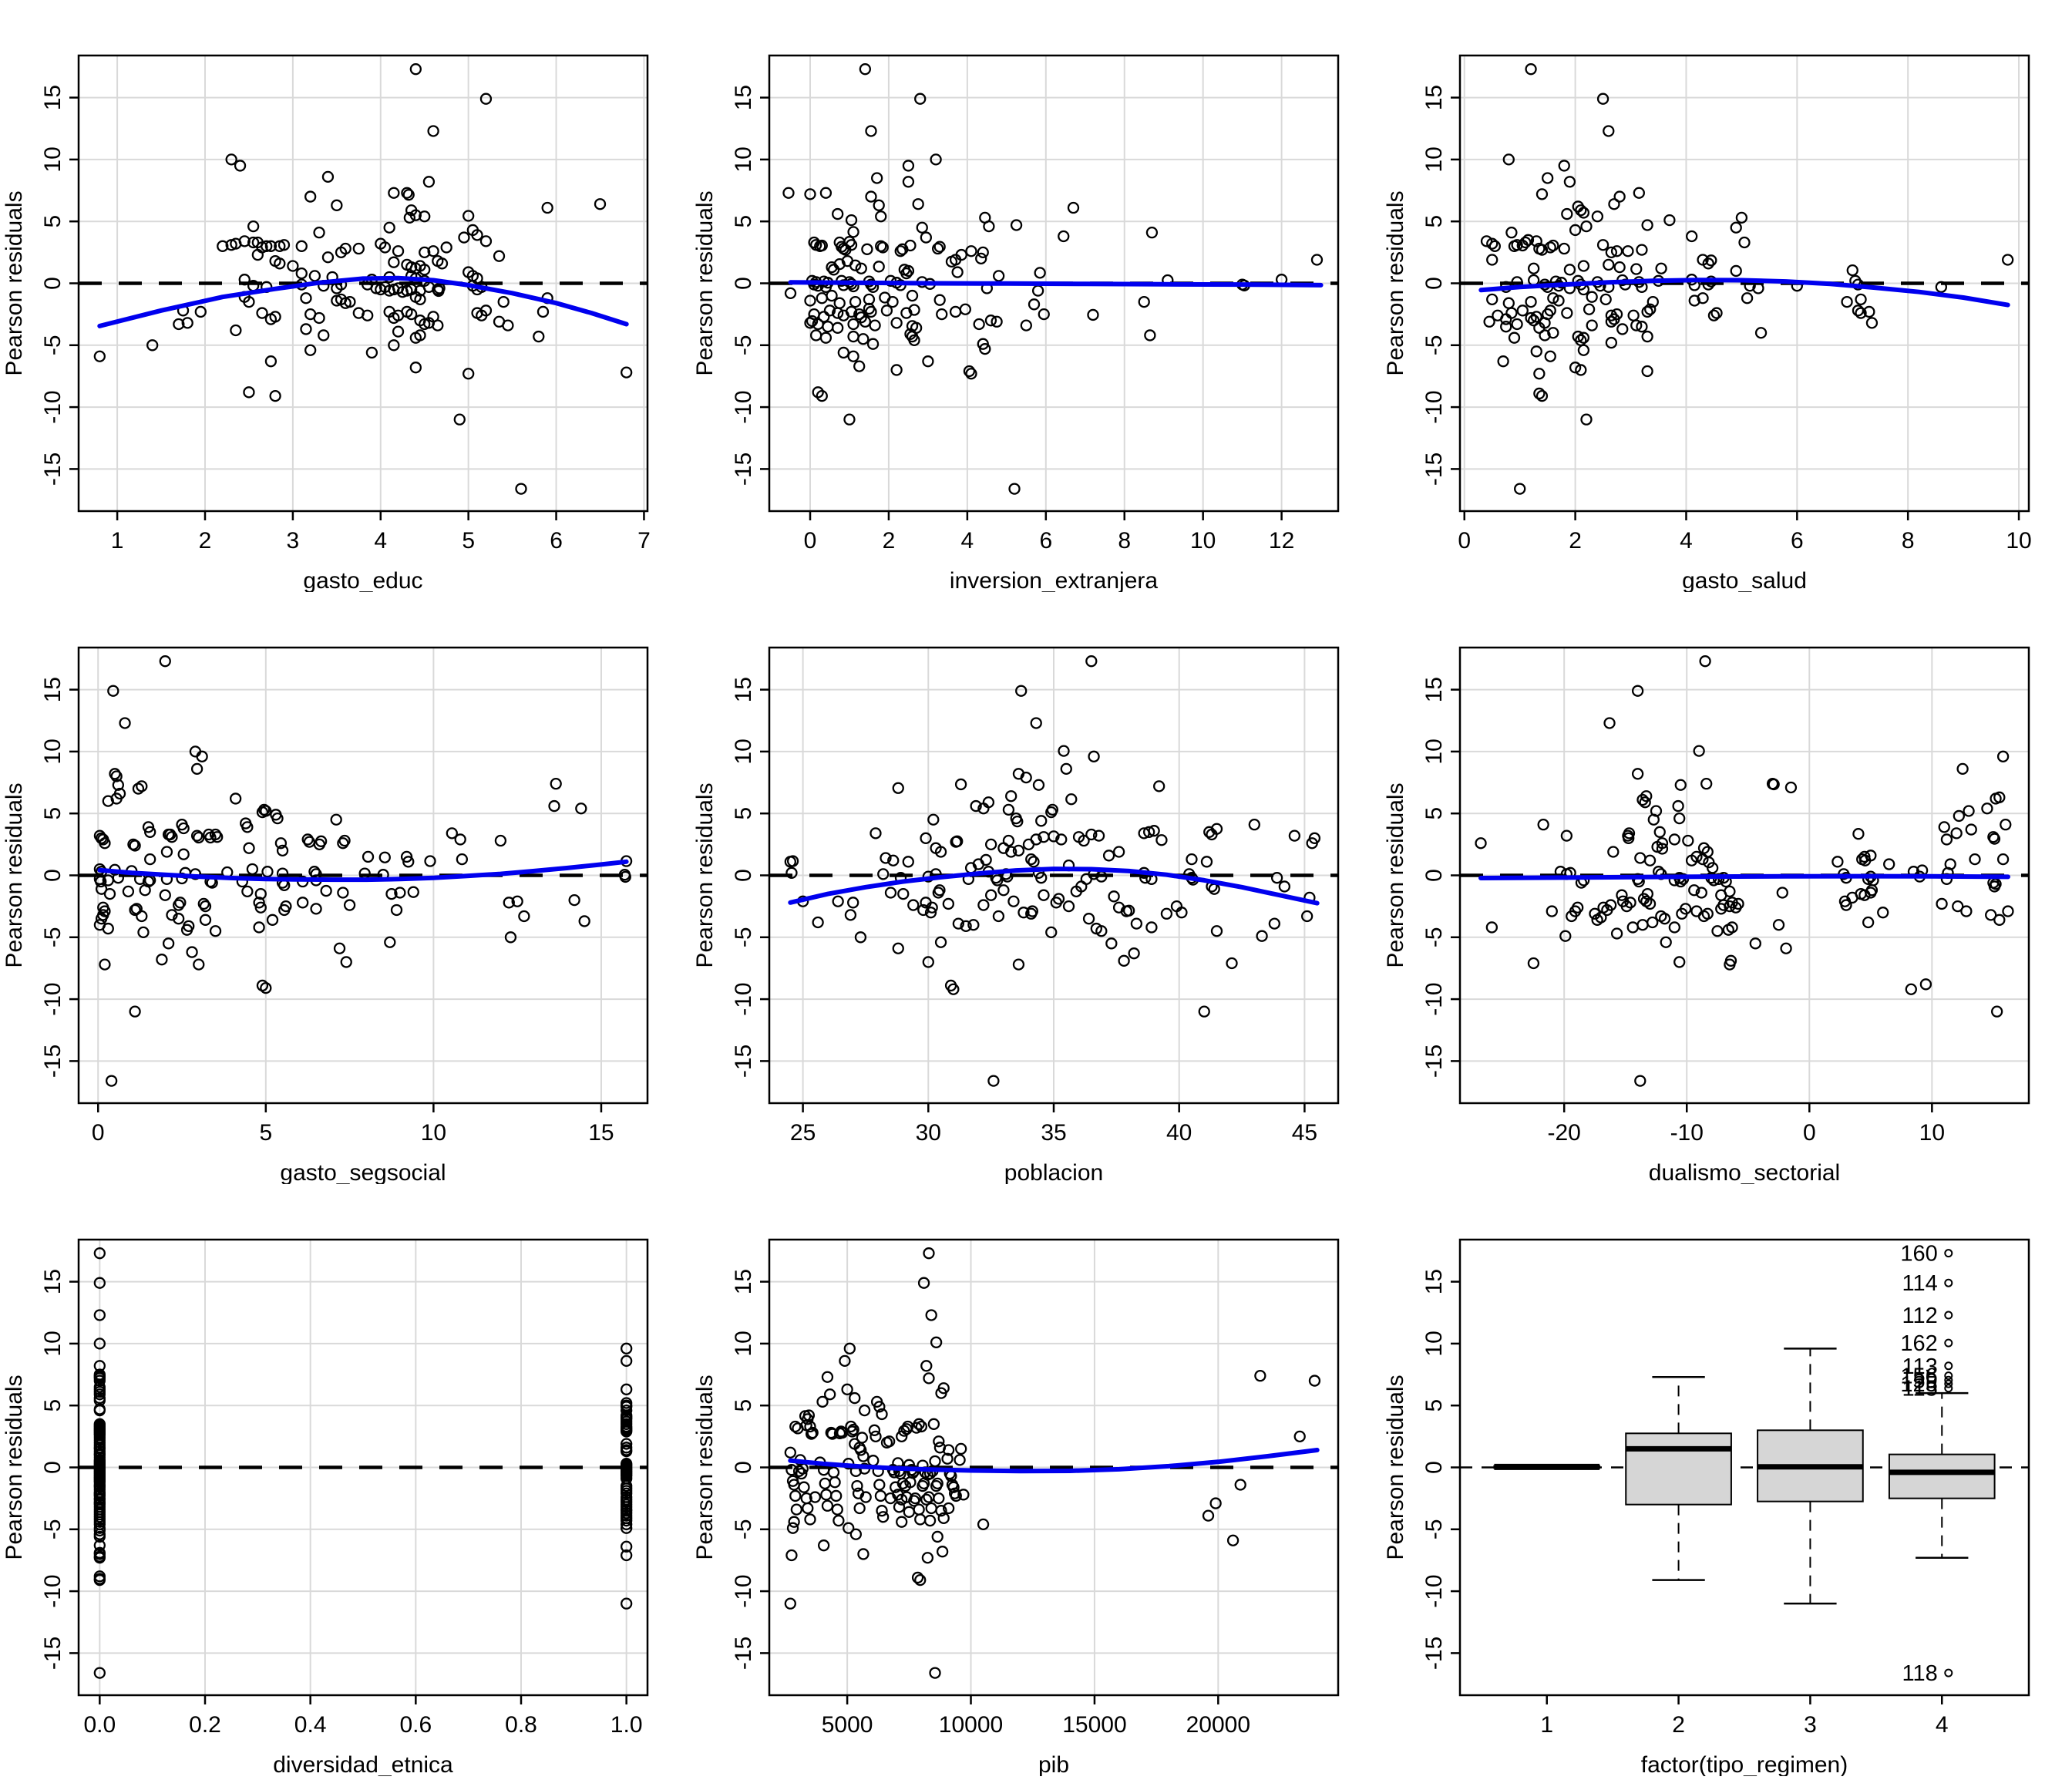  I want to click on y-tick-label: 15, so click(1434, 689).